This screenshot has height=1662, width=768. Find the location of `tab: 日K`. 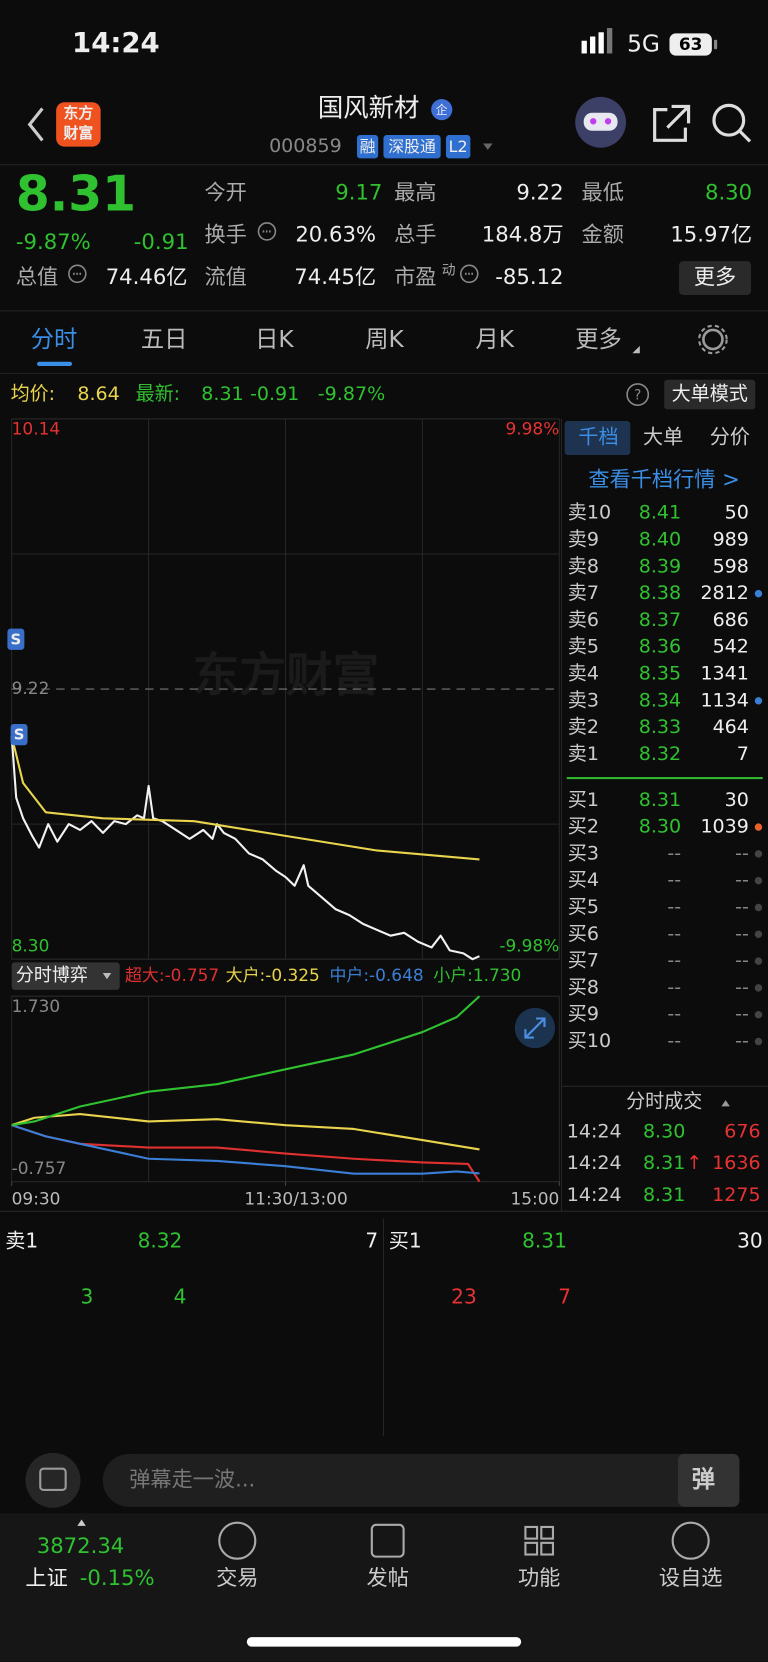

tab: 日K is located at coordinates (274, 339).